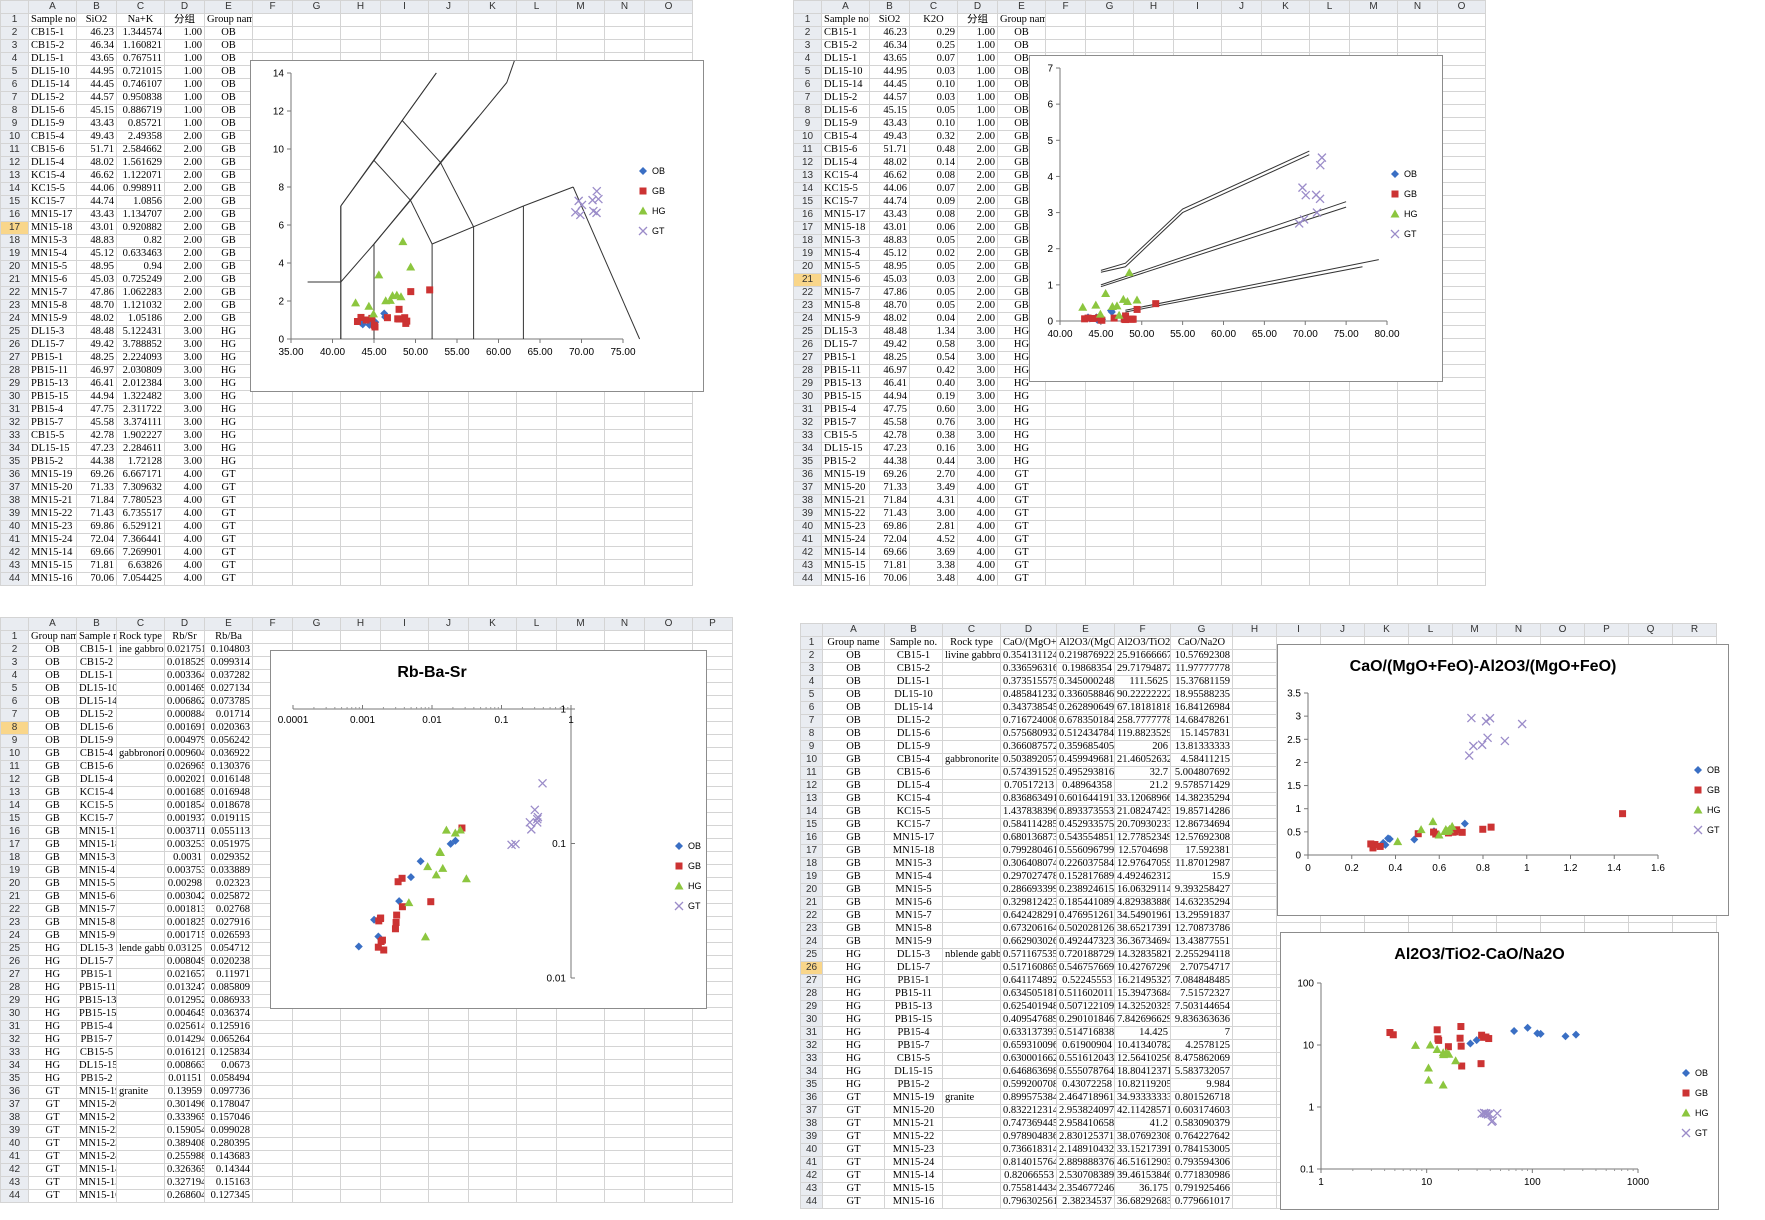  I want to click on cell: DL15-3, so click(52, 332).